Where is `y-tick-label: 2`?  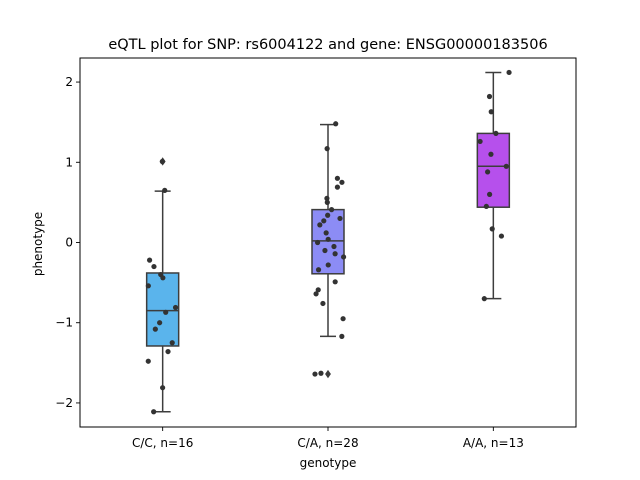
y-tick-label: 2 is located at coordinates (69, 82).